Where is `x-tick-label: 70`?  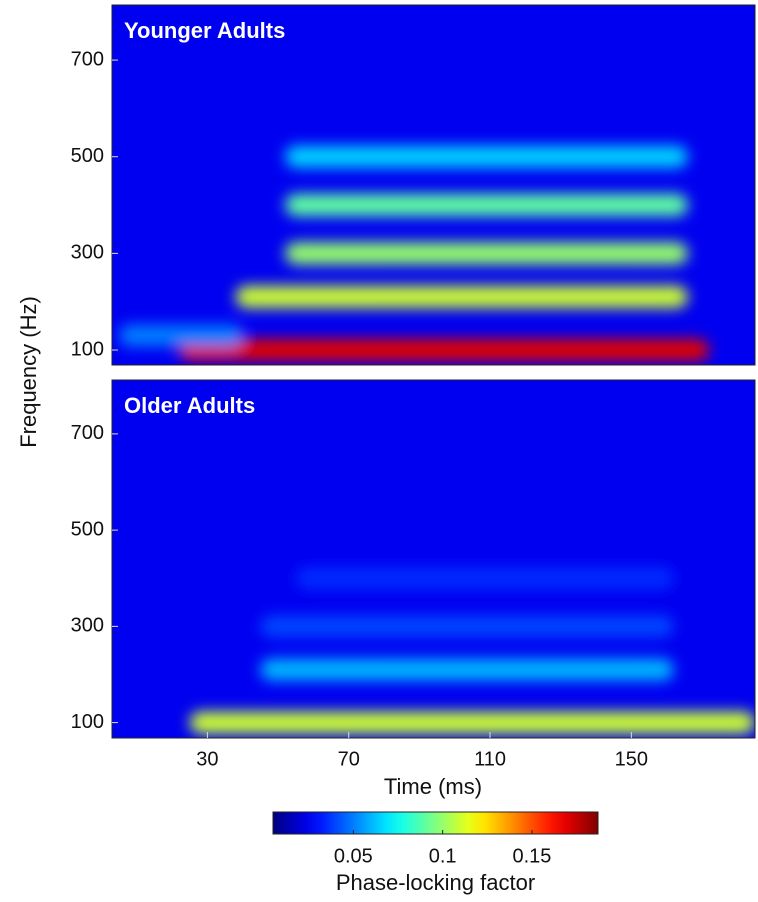 x-tick-label: 70 is located at coordinates (349, 759).